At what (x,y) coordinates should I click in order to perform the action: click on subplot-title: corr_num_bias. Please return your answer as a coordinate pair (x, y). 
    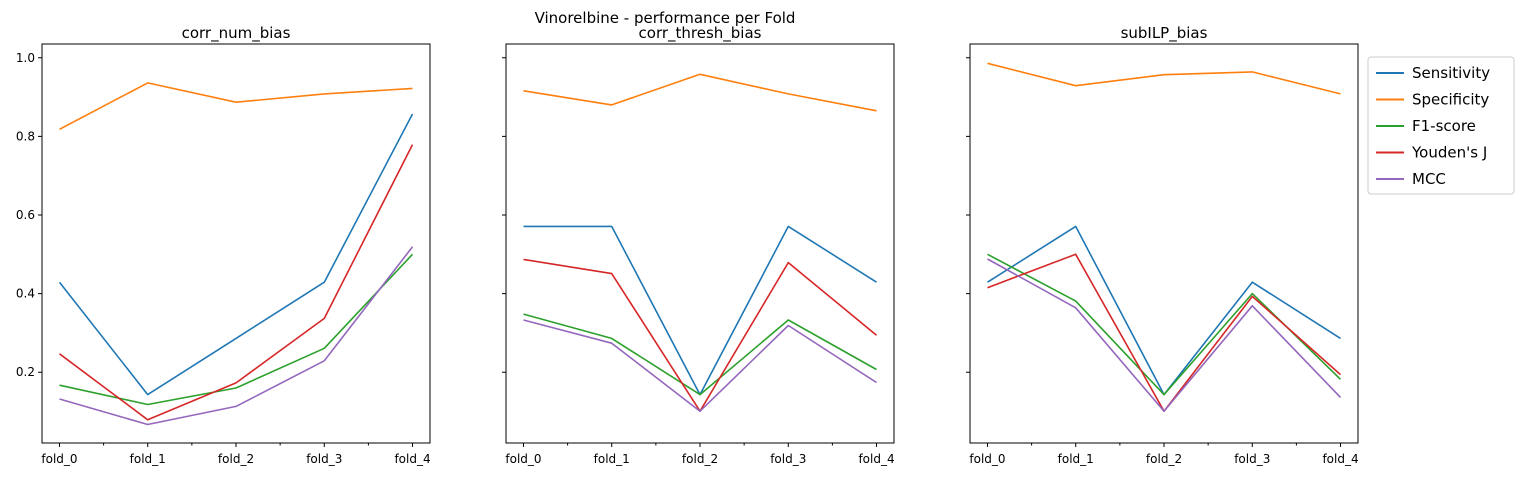
    Looking at the image, I should click on (236, 33).